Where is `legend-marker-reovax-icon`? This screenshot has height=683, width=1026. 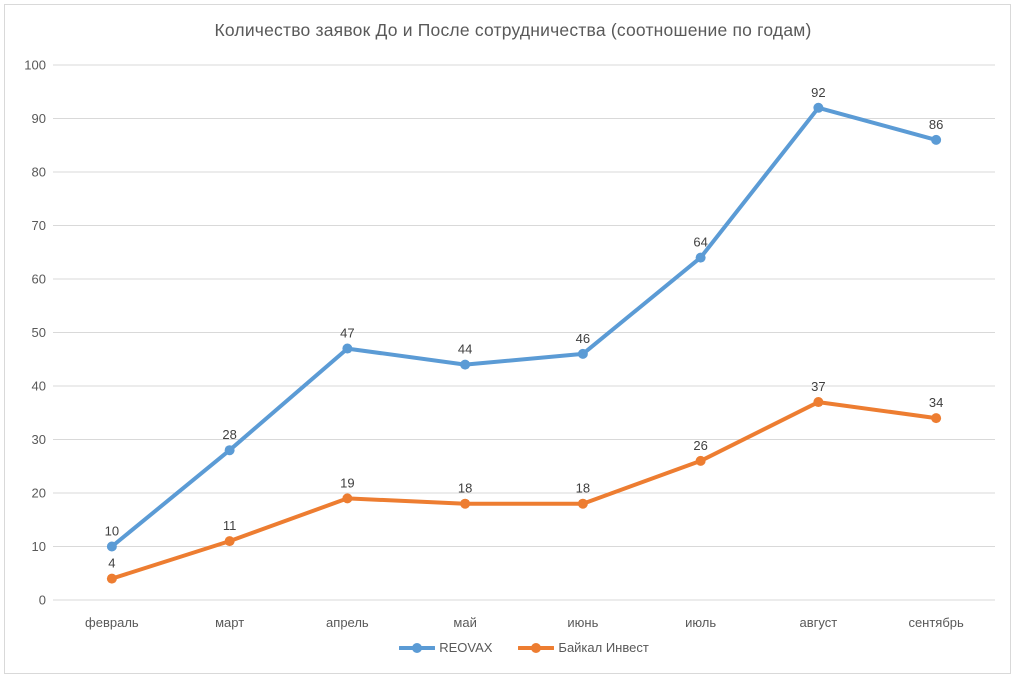 legend-marker-reovax-icon is located at coordinates (417, 647).